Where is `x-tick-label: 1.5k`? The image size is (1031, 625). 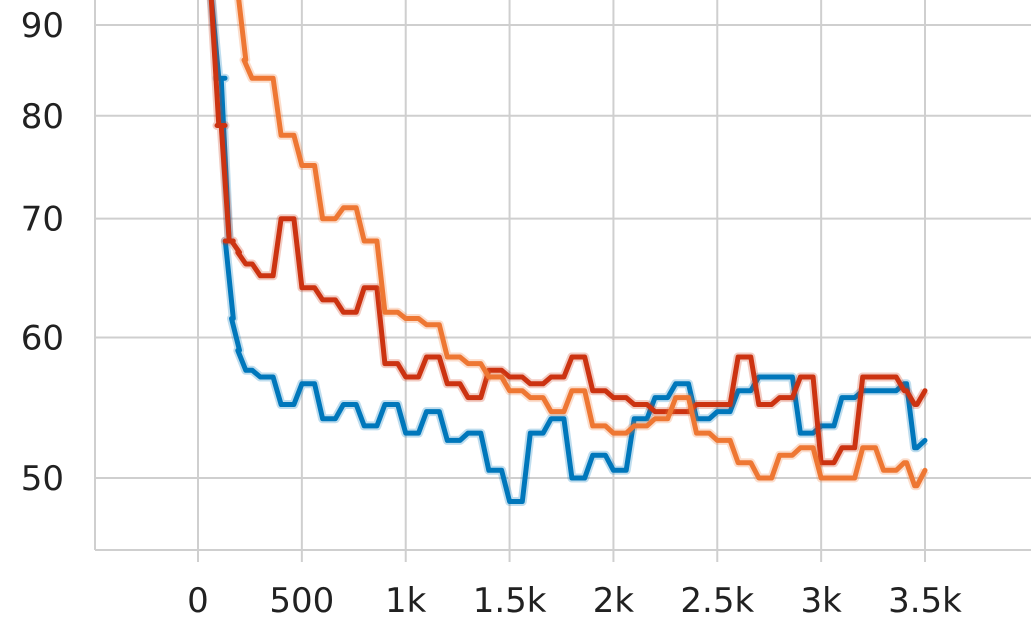 x-tick-label: 1.5k is located at coordinates (510, 601).